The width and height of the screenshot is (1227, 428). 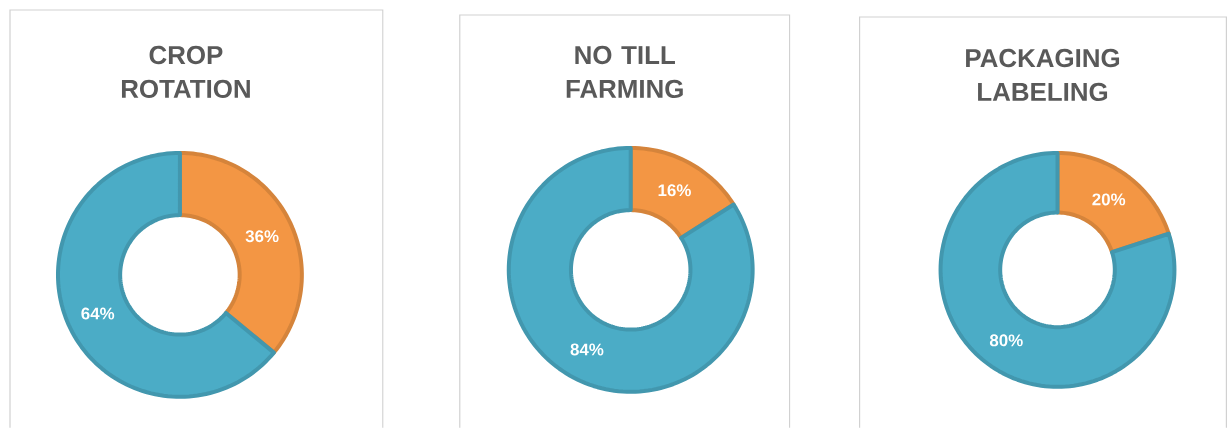 What do you see at coordinates (587, 349) in the screenshot?
I see `data-label: 84%` at bounding box center [587, 349].